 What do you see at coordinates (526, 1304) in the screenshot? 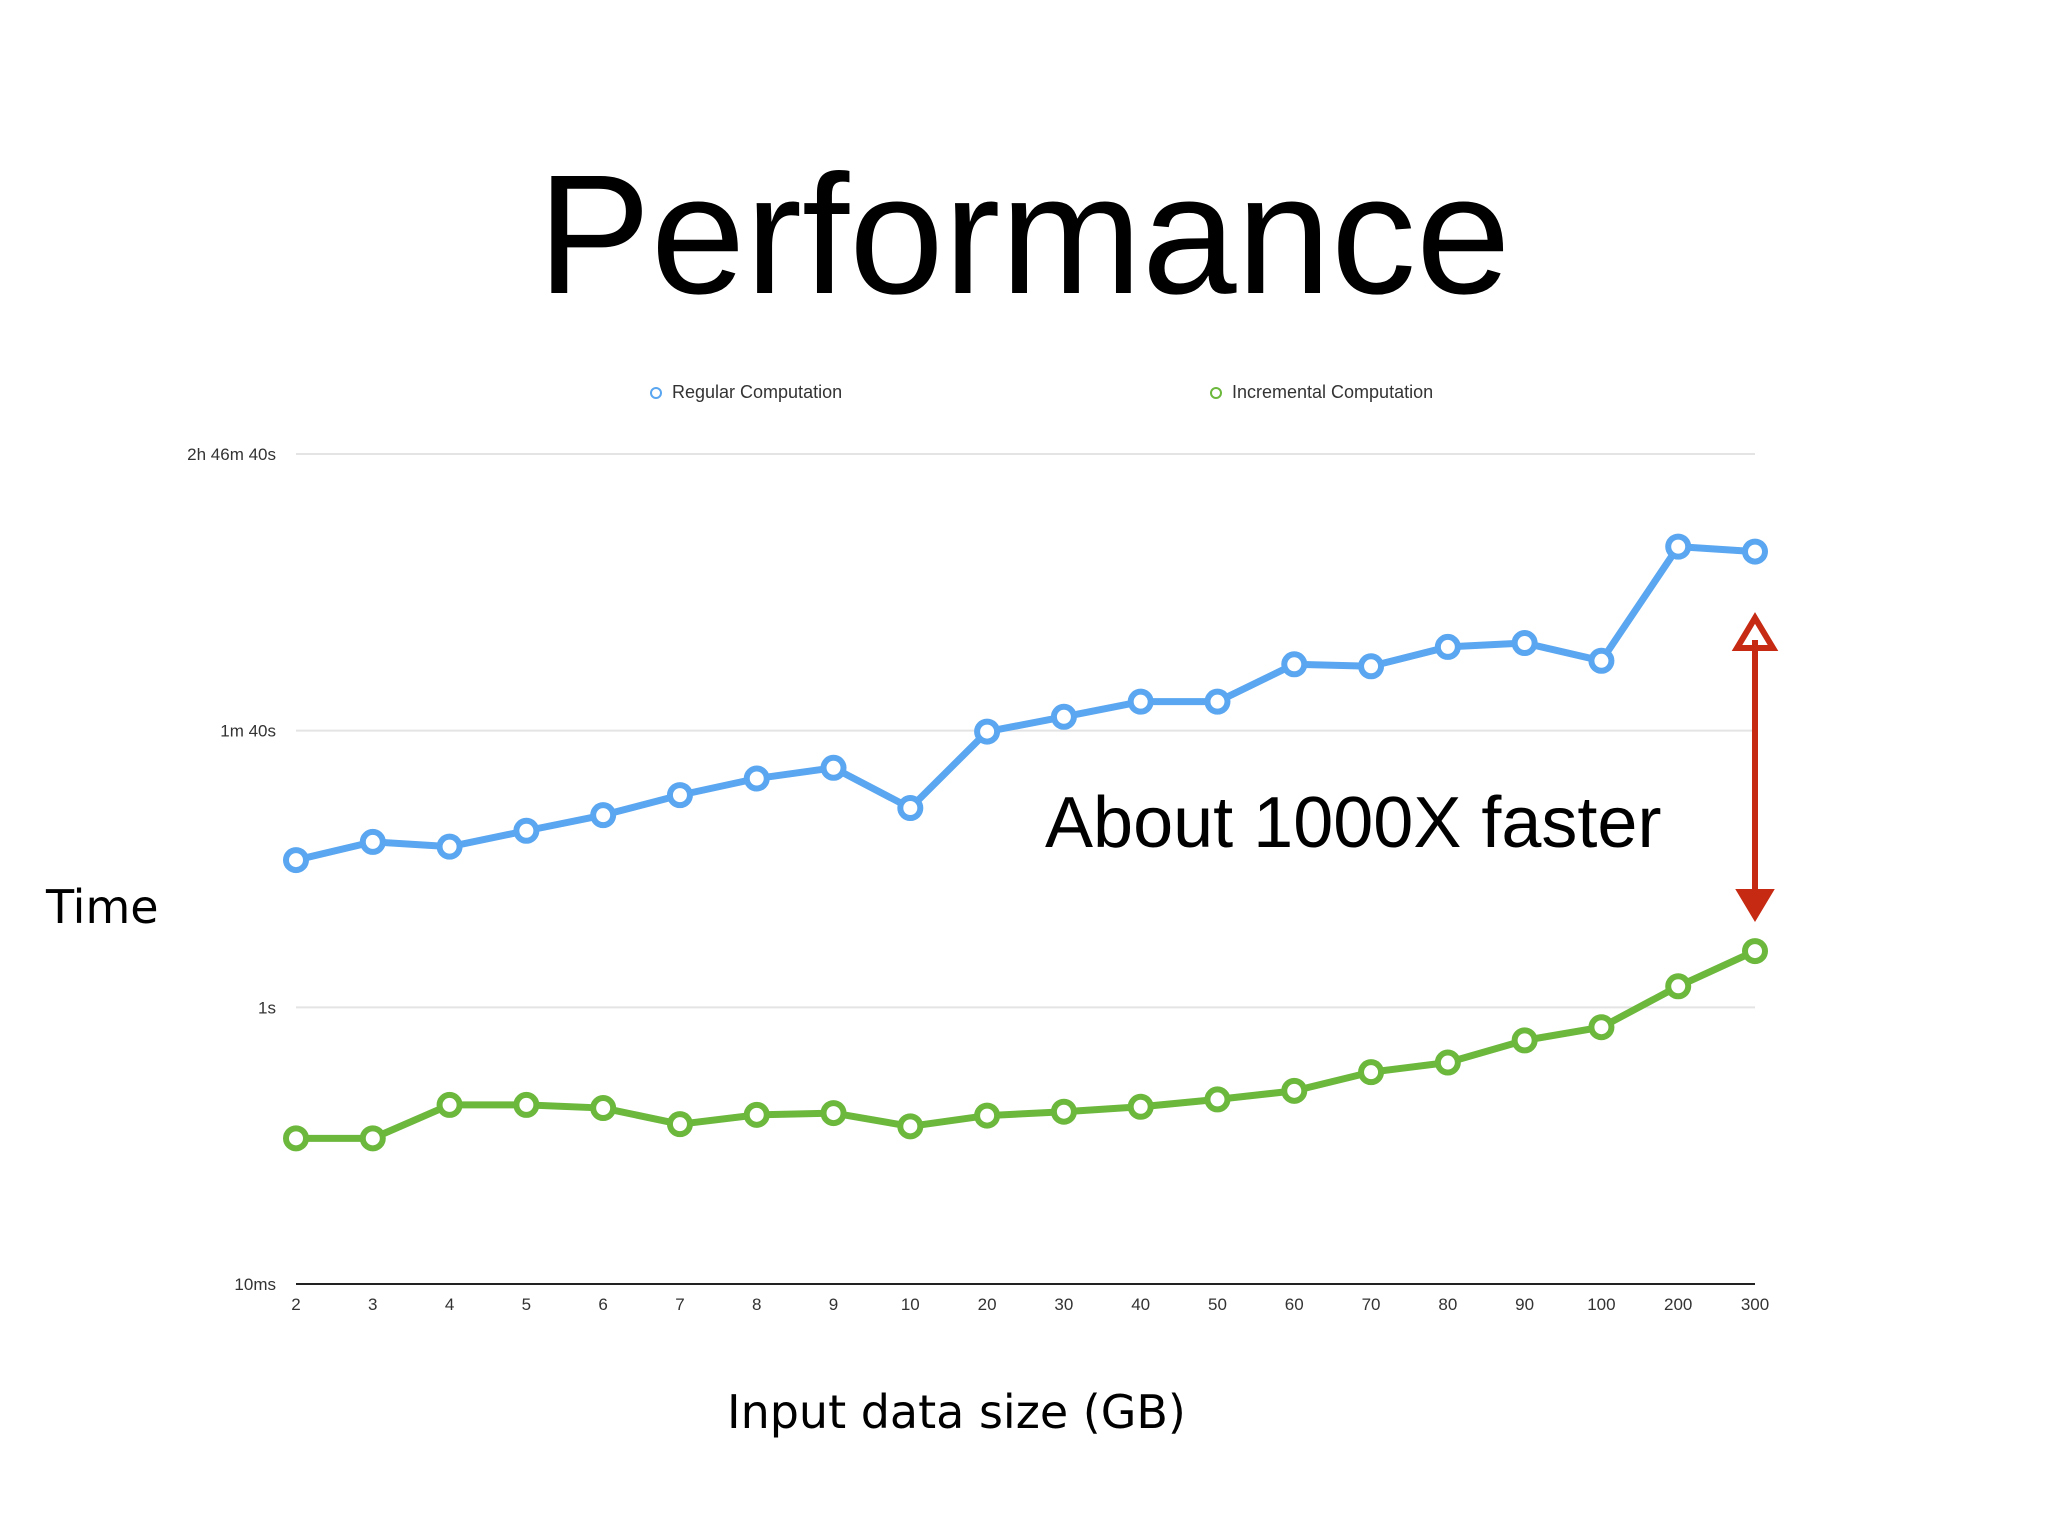
I see `x-tick-label: 5` at bounding box center [526, 1304].